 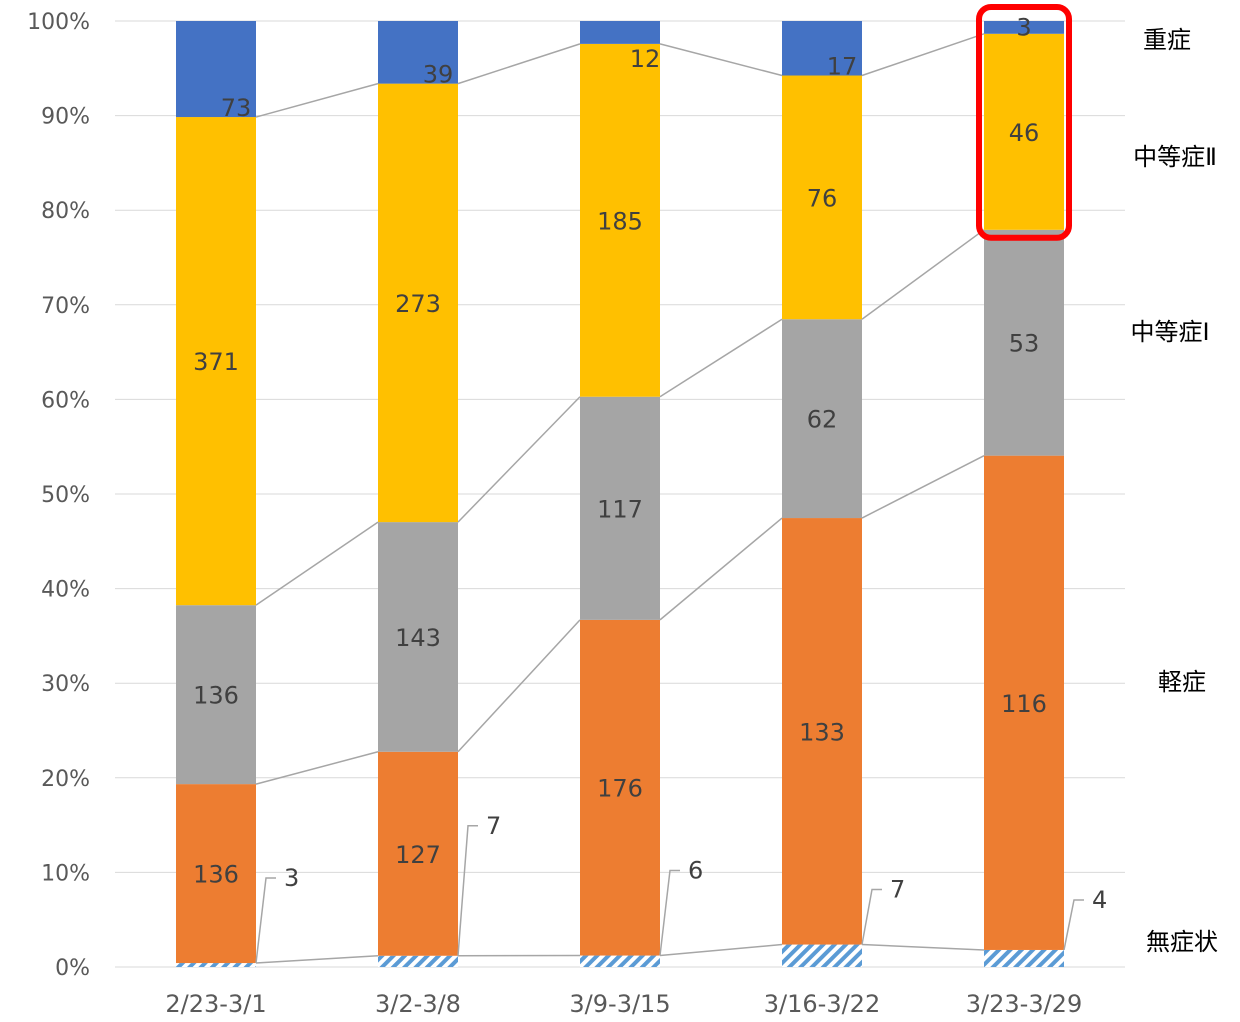 I want to click on highlight-box, so click(x=1024, y=122).